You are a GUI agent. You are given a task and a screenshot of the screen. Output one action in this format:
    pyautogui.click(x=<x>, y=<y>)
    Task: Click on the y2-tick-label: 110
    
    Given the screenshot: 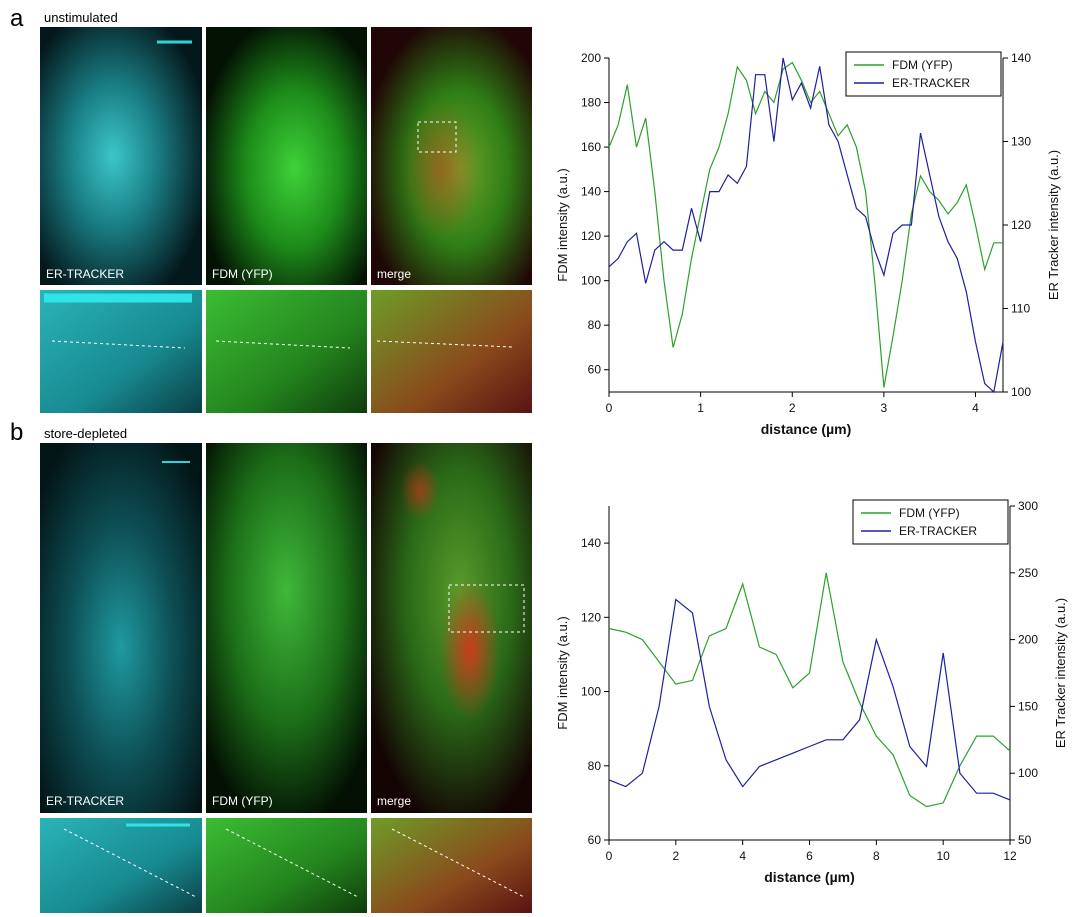 What is the action you would take?
    pyautogui.click(x=1020, y=309)
    